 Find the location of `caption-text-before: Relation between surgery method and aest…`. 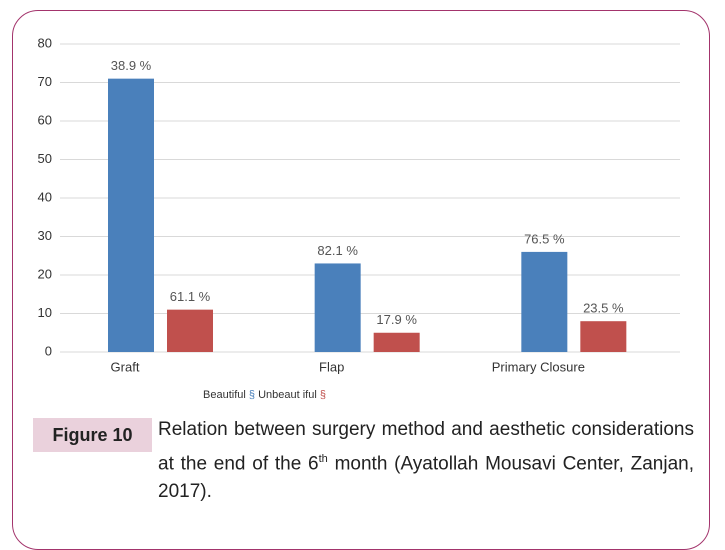

caption-text-before: Relation between surgery method and aest… is located at coordinates (426, 446).